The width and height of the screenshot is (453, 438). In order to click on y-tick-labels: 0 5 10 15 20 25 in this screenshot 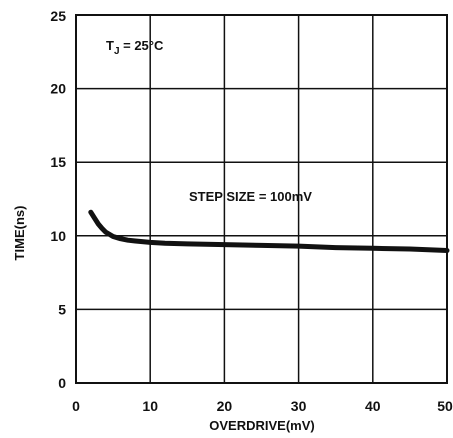, I will do `click(58, 199)`.